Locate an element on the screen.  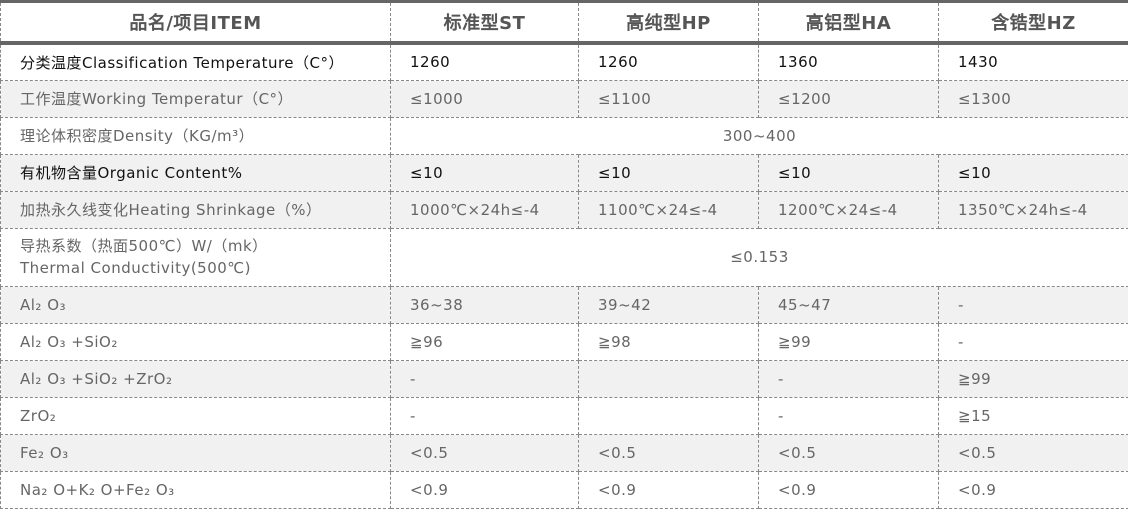
cell-value: 1000℃×24h≤-4 is located at coordinates (485, 209).